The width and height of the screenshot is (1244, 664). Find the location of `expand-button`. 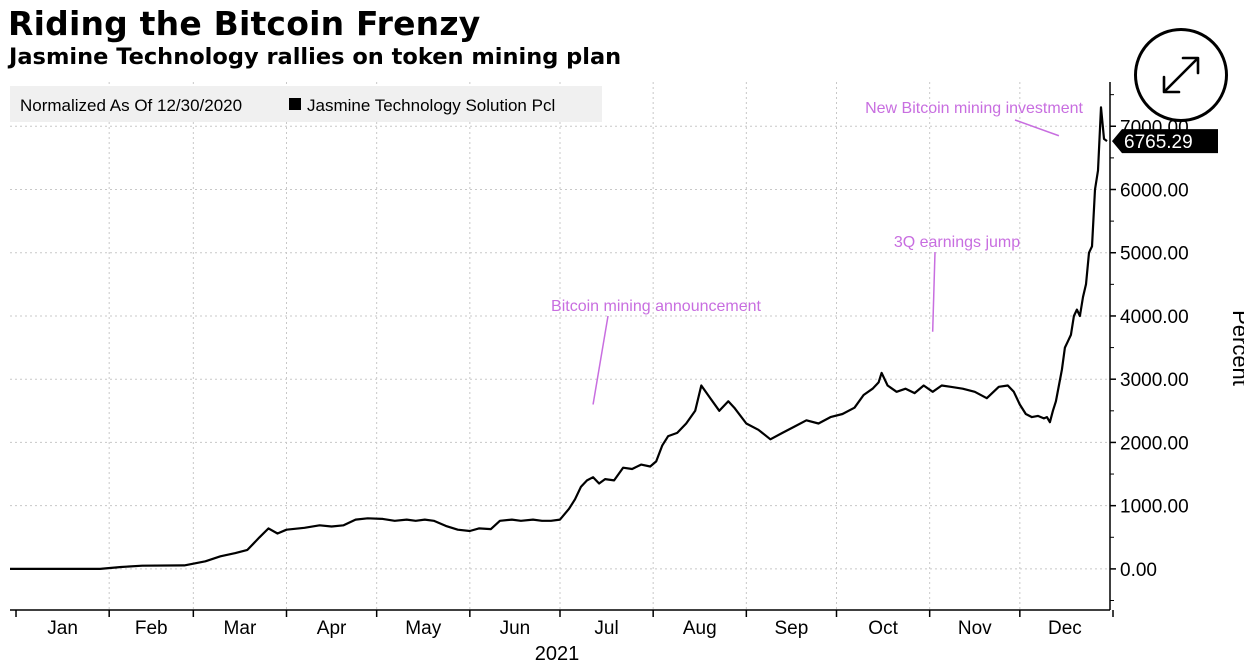

expand-button is located at coordinates (1181, 75).